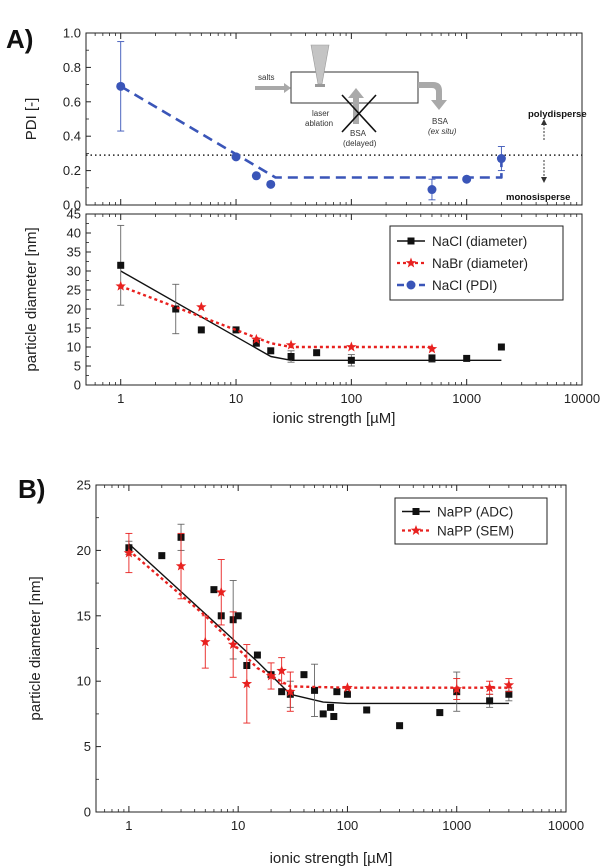 Image resolution: width=608 pixels, height=868 pixels. I want to click on legend-label: NaCl (diameter), so click(479, 241).